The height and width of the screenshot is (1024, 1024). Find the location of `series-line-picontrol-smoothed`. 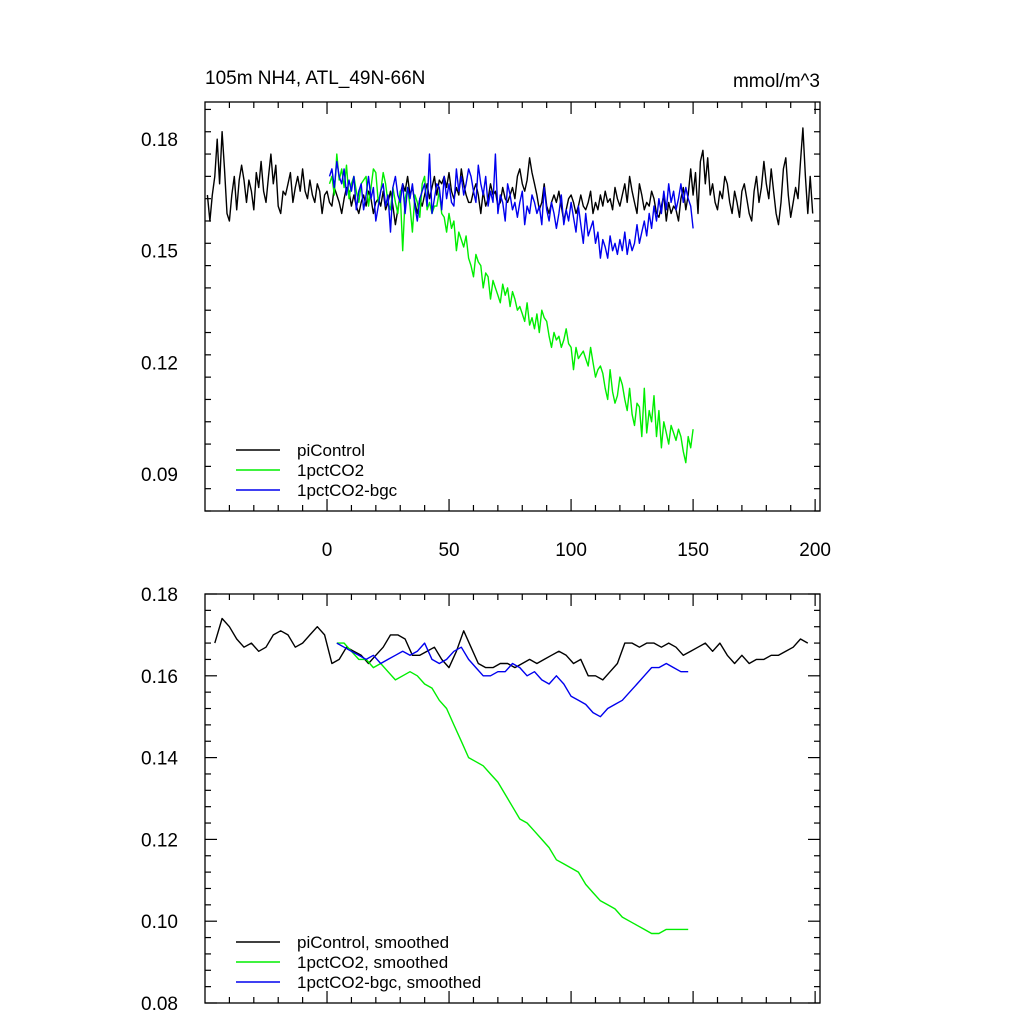

series-line-picontrol-smoothed is located at coordinates (511, 649).